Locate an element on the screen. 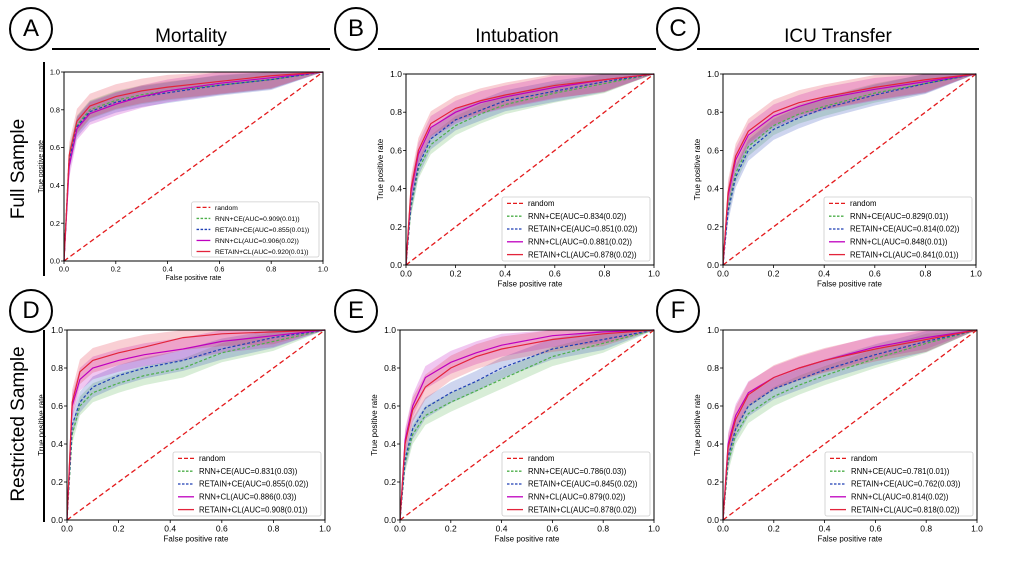 This screenshot has width=1024, height=576. row-line-full-sample is located at coordinates (44, 169).